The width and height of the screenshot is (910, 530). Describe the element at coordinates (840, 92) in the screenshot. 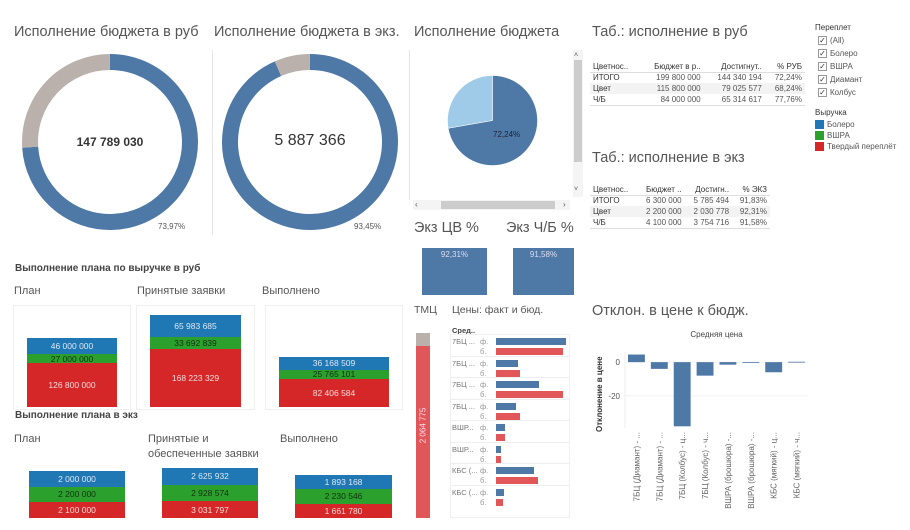

I see `filter-option: ✓ Колбус` at that location.